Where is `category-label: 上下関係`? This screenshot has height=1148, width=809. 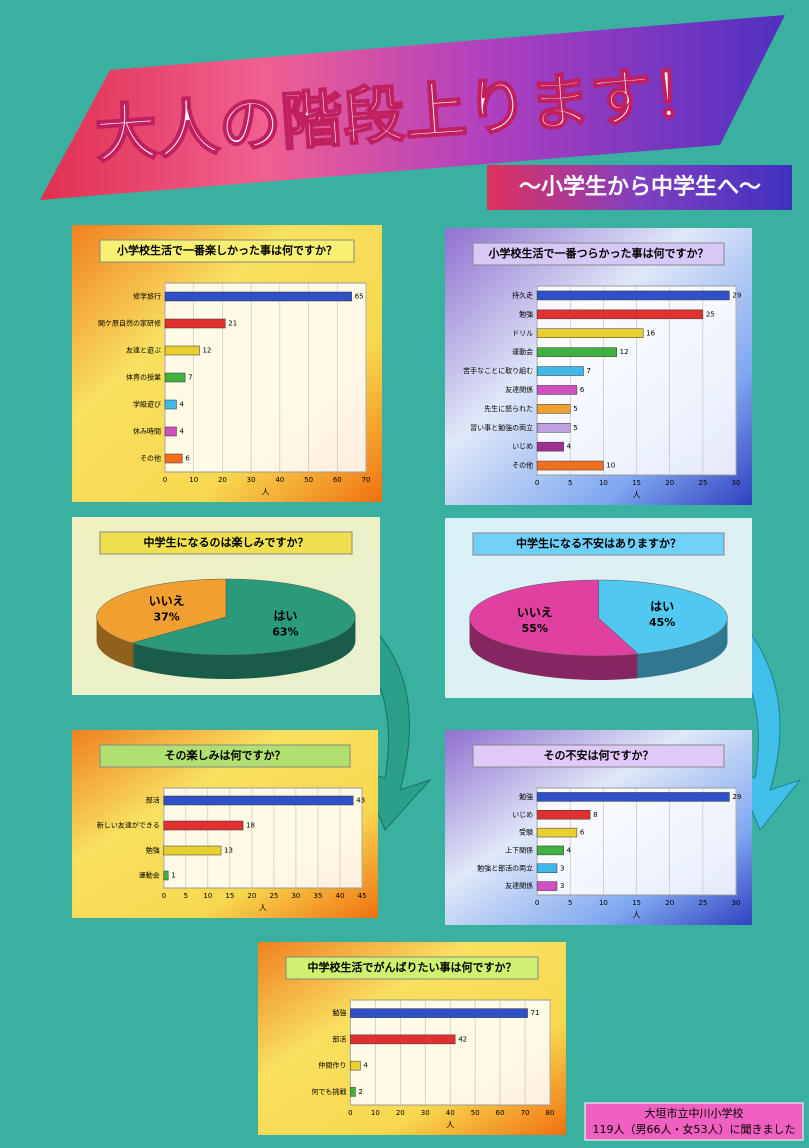
category-label: 上下関係 is located at coordinates (519, 849).